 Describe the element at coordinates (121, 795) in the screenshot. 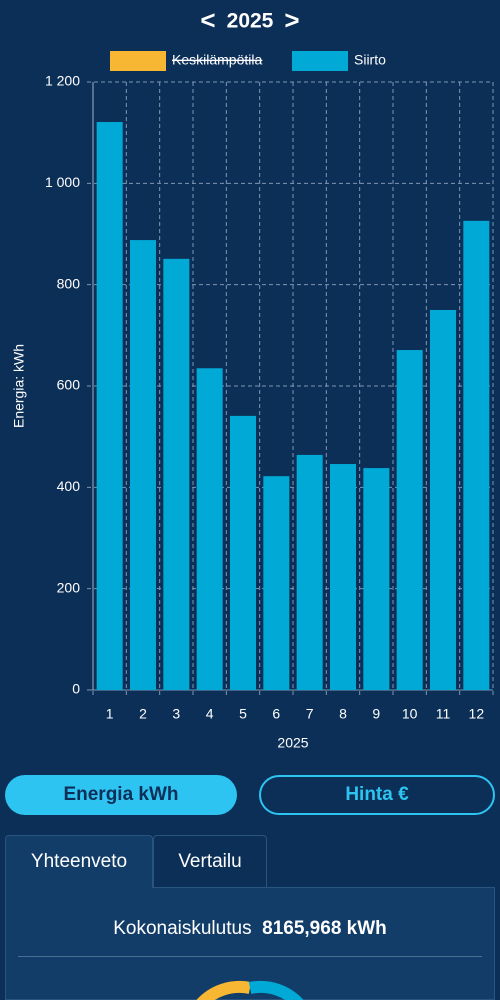

I see `energy-button: Energia kWh` at that location.